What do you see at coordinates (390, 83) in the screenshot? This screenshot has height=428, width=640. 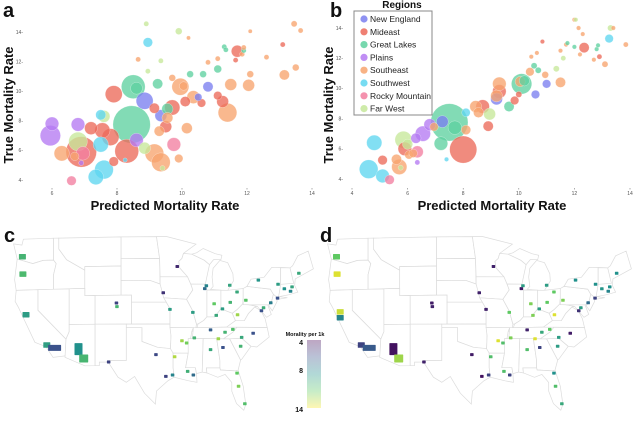 I see `legend-label: Southwest` at bounding box center [390, 83].